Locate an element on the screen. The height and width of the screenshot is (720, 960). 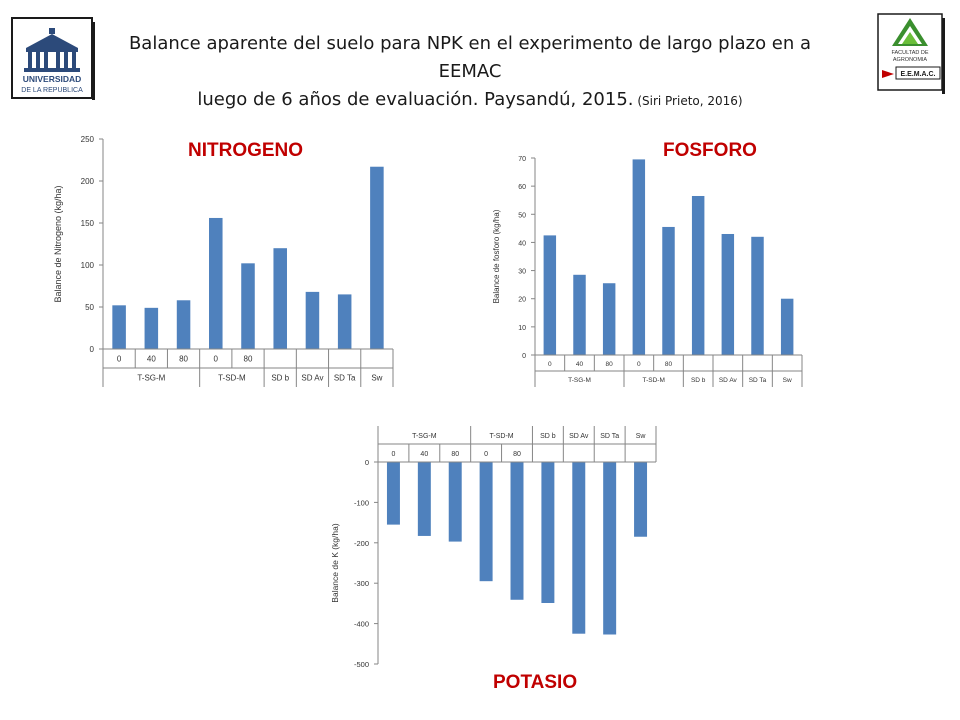
y-tick-label: 70 is located at coordinates (522, 159).